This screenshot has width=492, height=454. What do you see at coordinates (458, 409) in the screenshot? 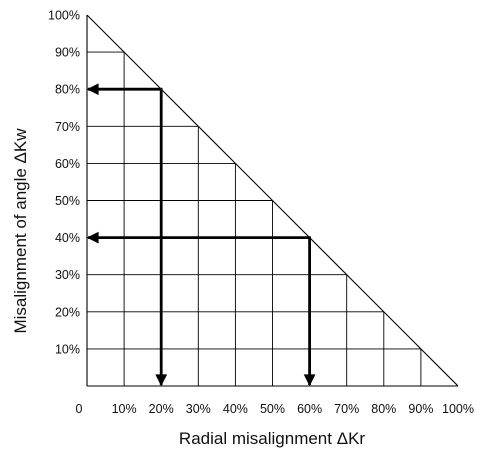
I see `x-tick-label: 100%` at bounding box center [458, 409].